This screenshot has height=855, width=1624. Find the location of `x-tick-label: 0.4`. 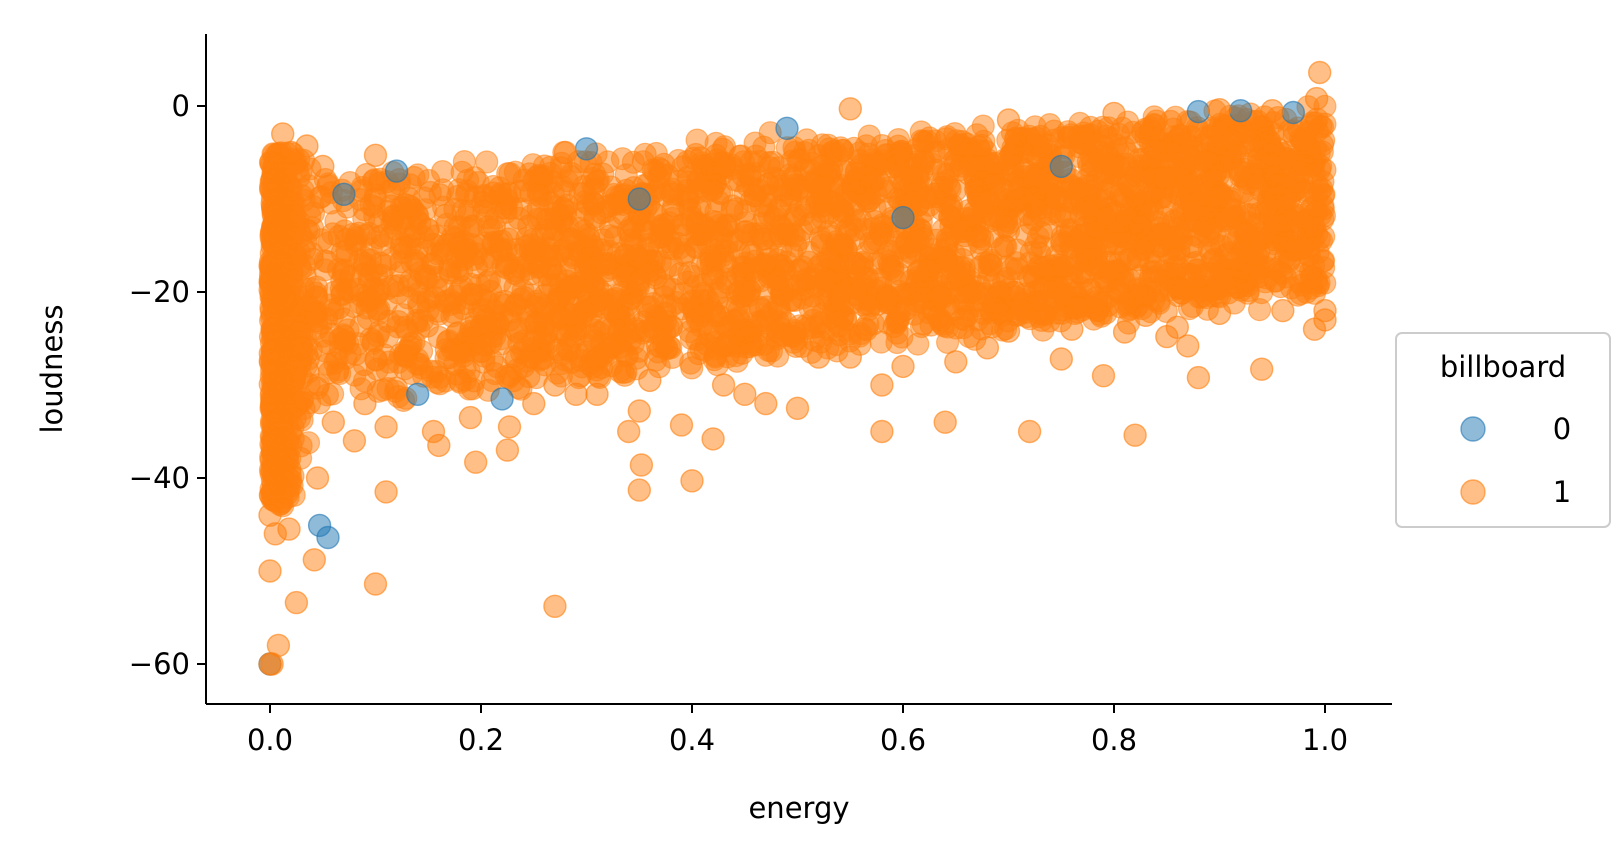

x-tick-label: 0.4 is located at coordinates (692, 740).